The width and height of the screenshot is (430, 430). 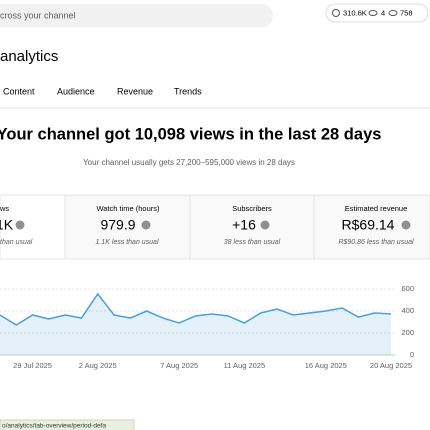 What do you see at coordinates (376, 242) in the screenshot?
I see `card-note: R$90.86 less than usual` at bounding box center [376, 242].